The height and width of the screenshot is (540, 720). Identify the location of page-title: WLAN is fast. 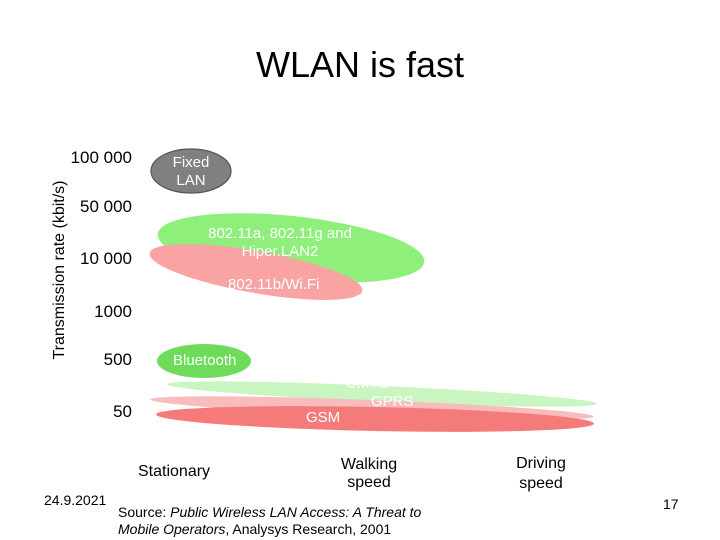
(360, 64).